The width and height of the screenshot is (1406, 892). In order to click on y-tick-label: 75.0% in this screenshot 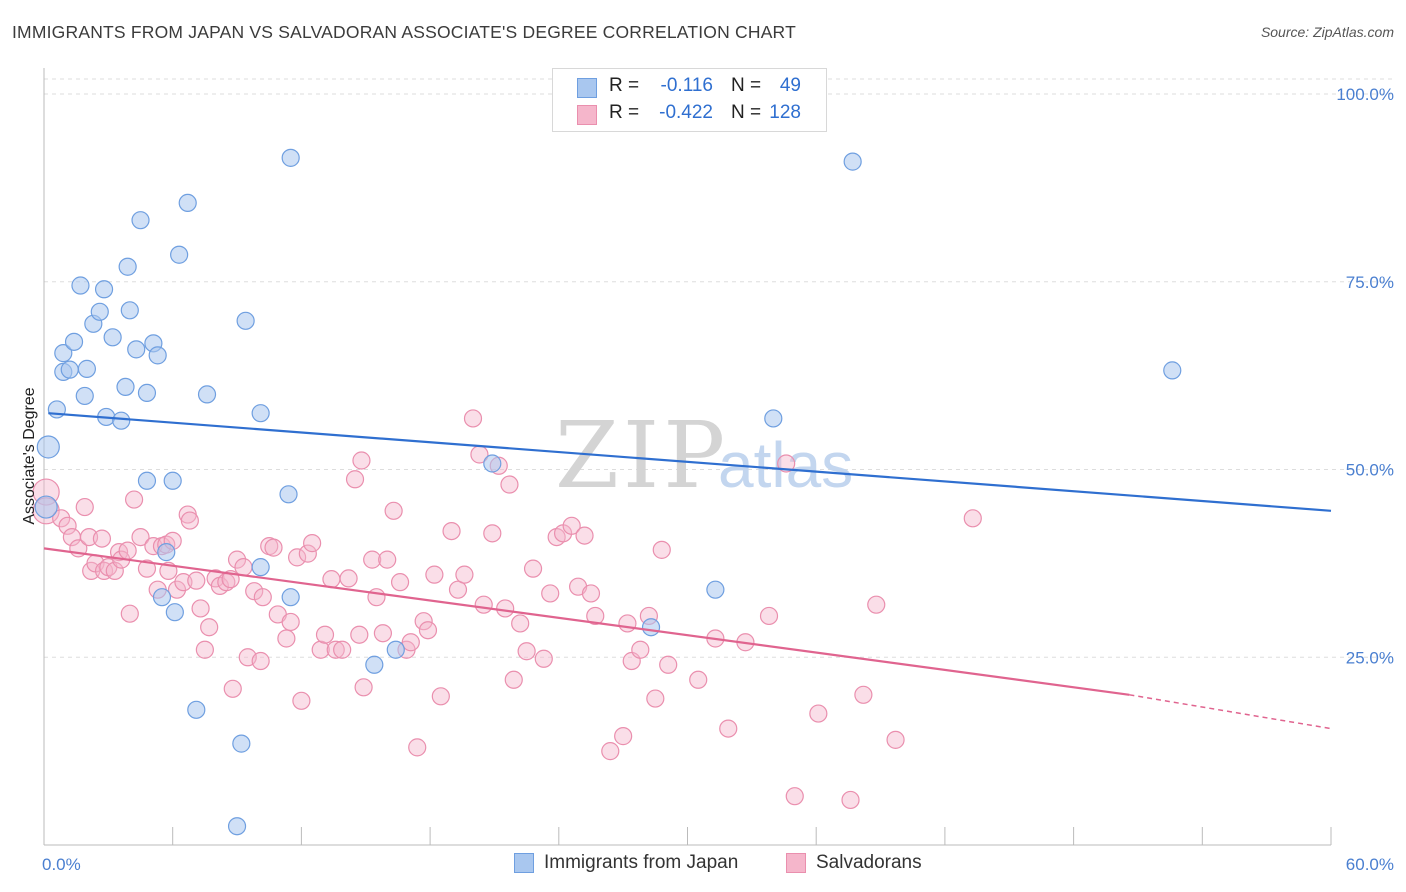, I will do `click(1370, 282)`.